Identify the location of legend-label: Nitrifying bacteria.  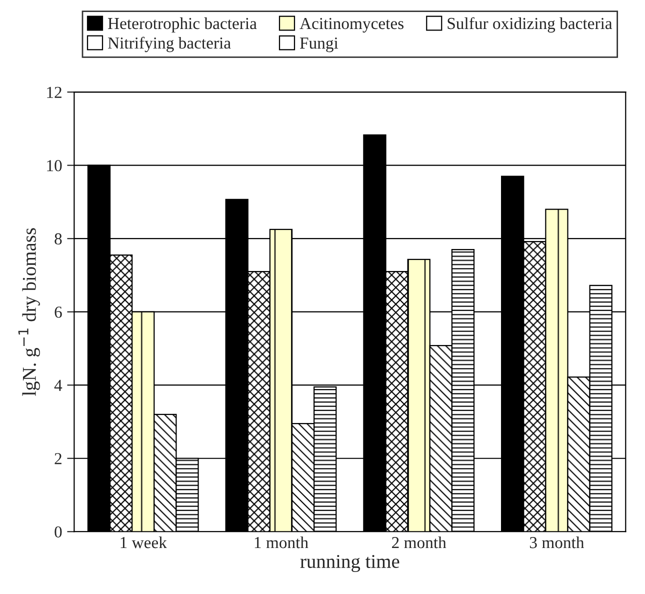
(169, 44).